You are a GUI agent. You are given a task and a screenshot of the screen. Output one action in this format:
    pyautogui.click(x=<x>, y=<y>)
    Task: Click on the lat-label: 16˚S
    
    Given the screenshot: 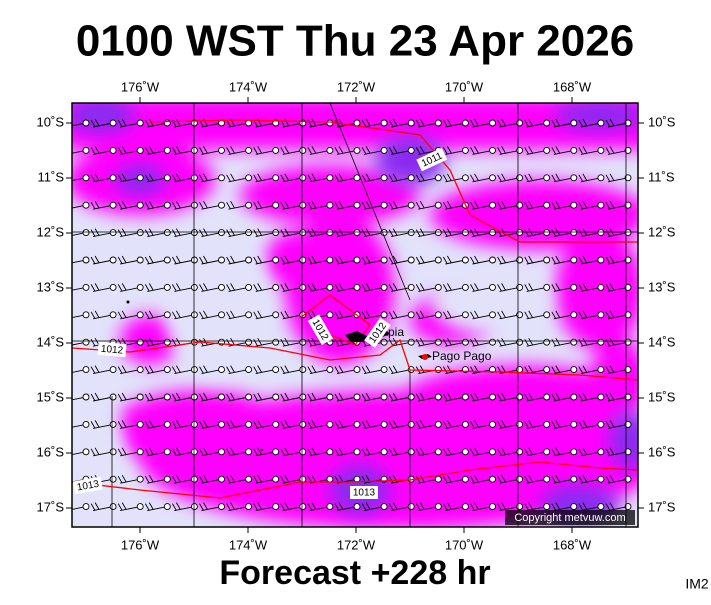 What is the action you would take?
    pyautogui.click(x=51, y=451)
    